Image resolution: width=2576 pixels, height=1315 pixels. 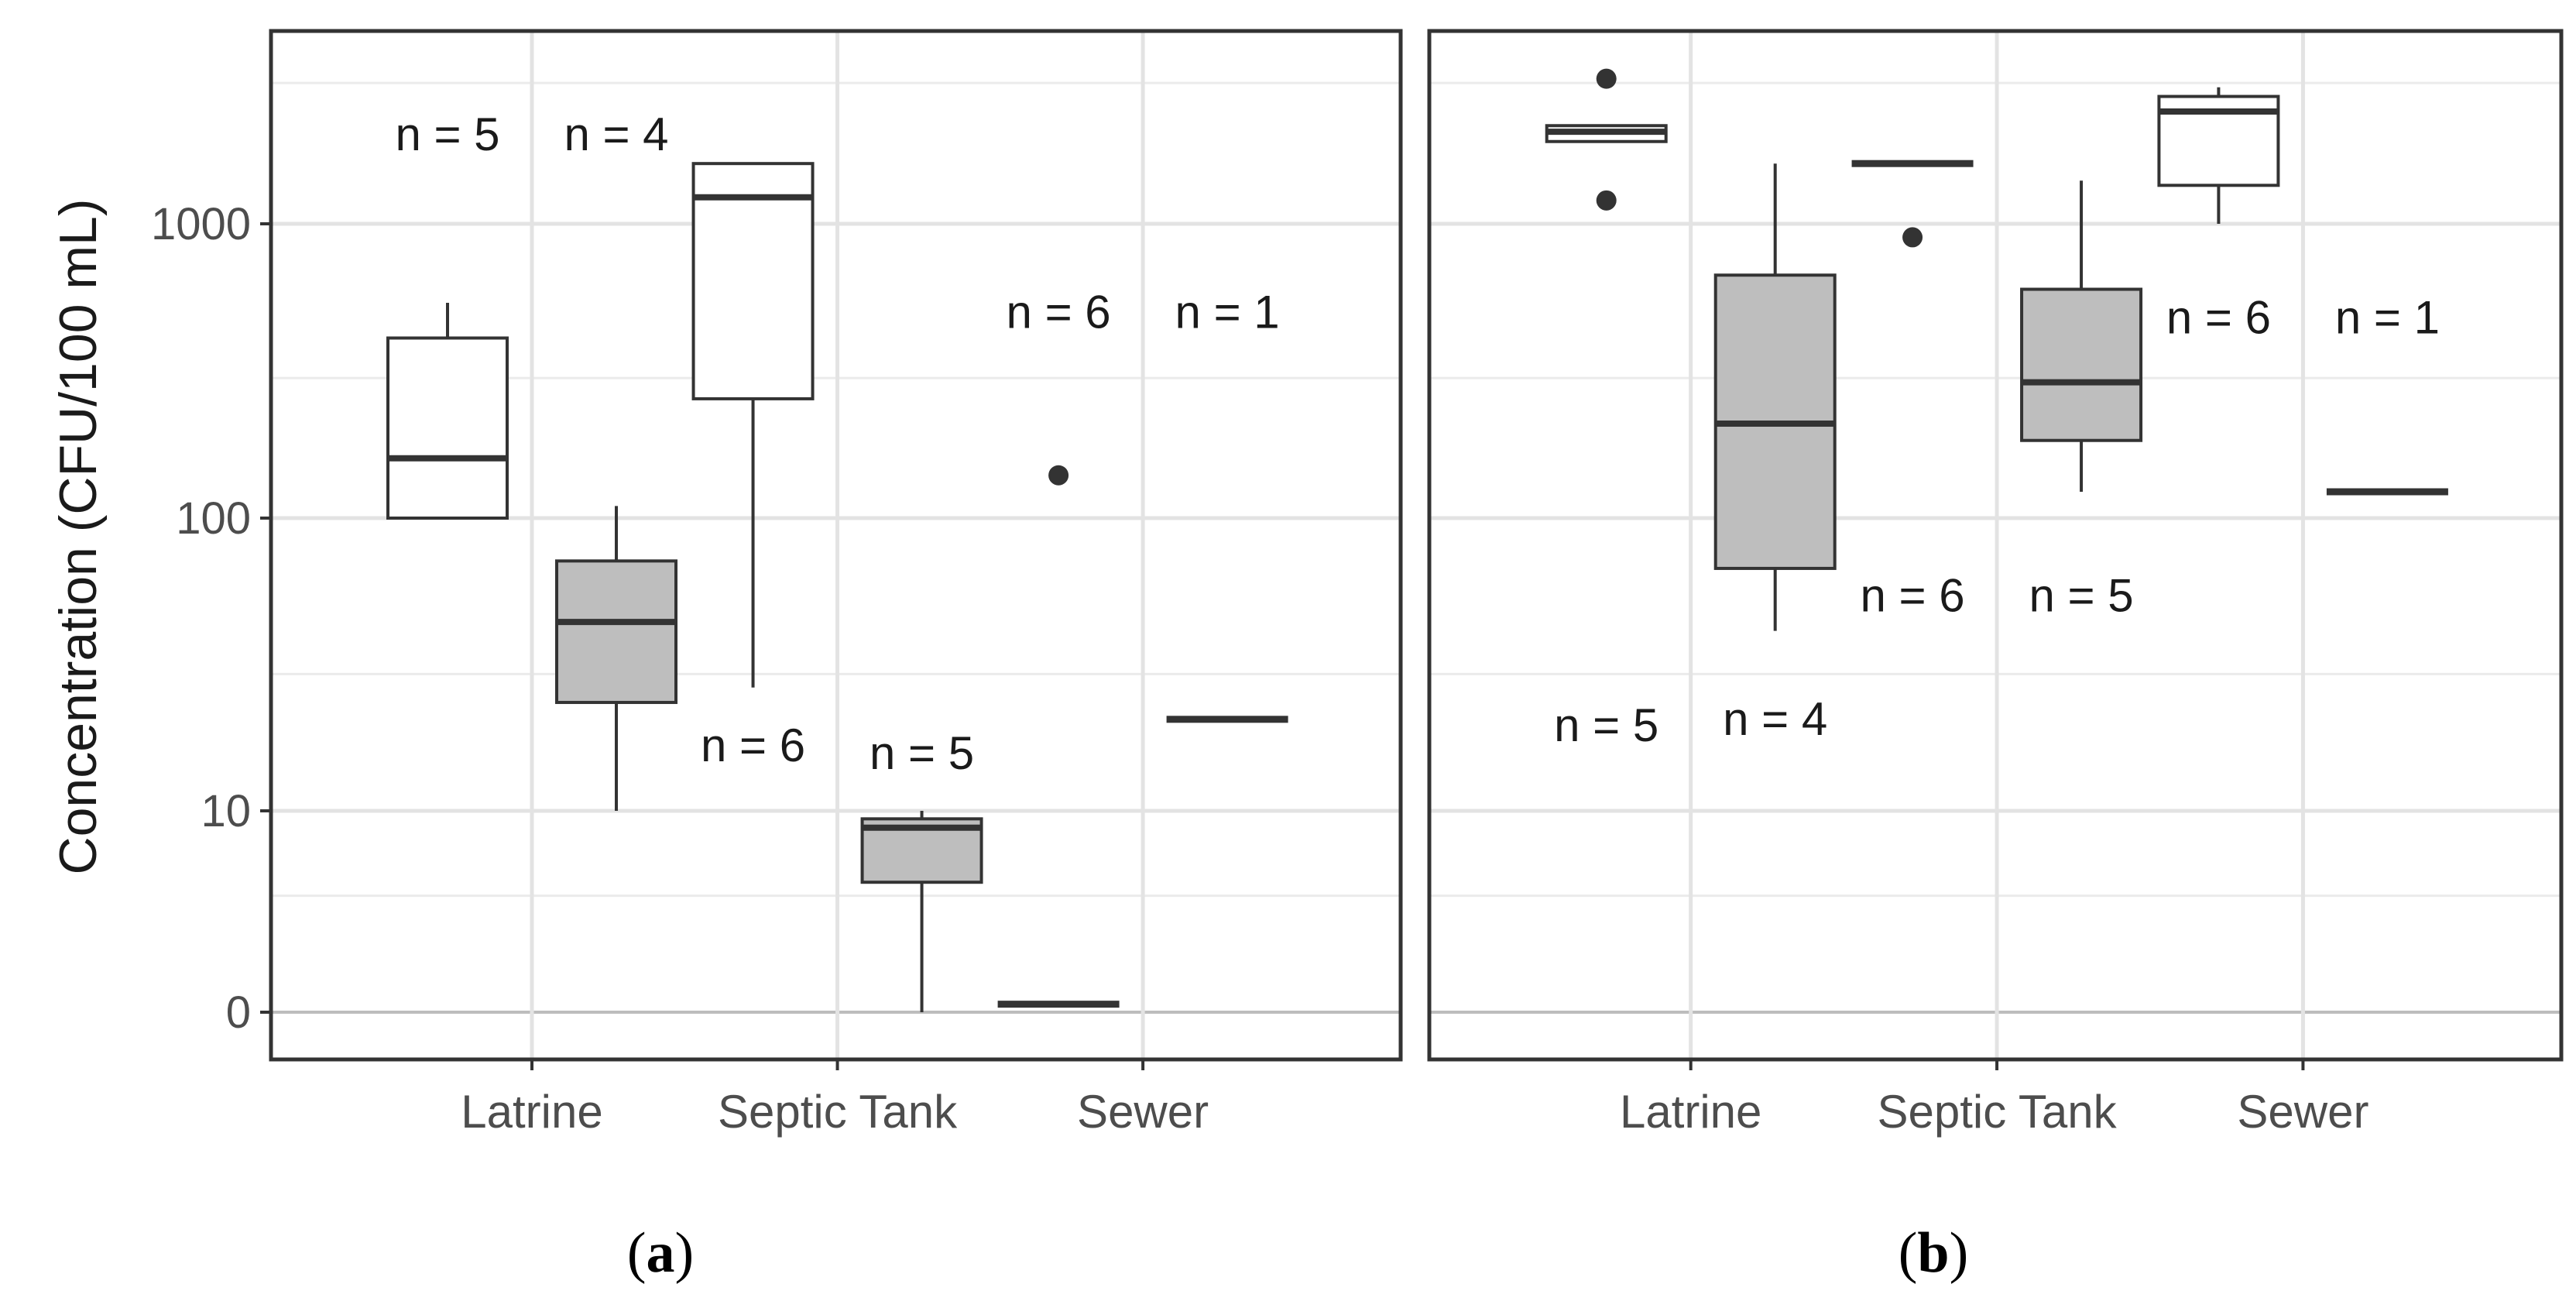 What do you see at coordinates (201, 224) in the screenshot?
I see `y-tick-label: 1000` at bounding box center [201, 224].